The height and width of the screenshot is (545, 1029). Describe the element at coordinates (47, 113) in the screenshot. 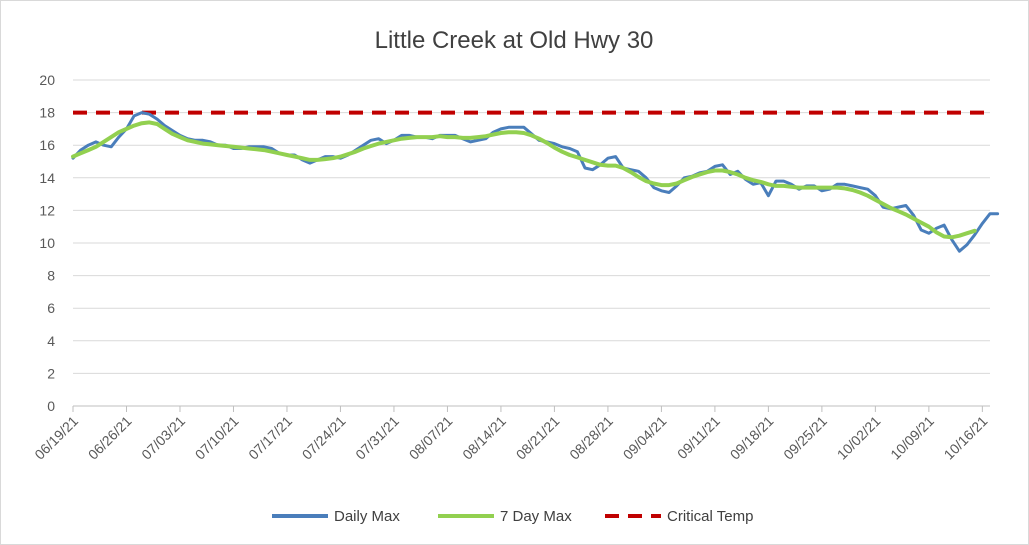

I see `y-tick-label: 18` at that location.